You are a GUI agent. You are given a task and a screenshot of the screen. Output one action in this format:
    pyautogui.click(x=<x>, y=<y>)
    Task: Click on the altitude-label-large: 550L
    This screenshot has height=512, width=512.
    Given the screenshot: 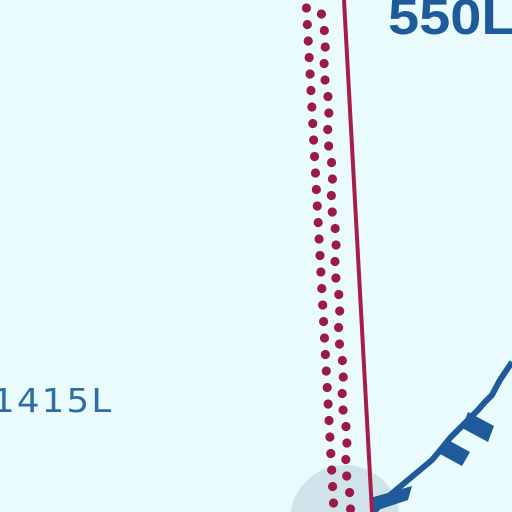 What is the action you would take?
    pyautogui.click(x=450, y=22)
    